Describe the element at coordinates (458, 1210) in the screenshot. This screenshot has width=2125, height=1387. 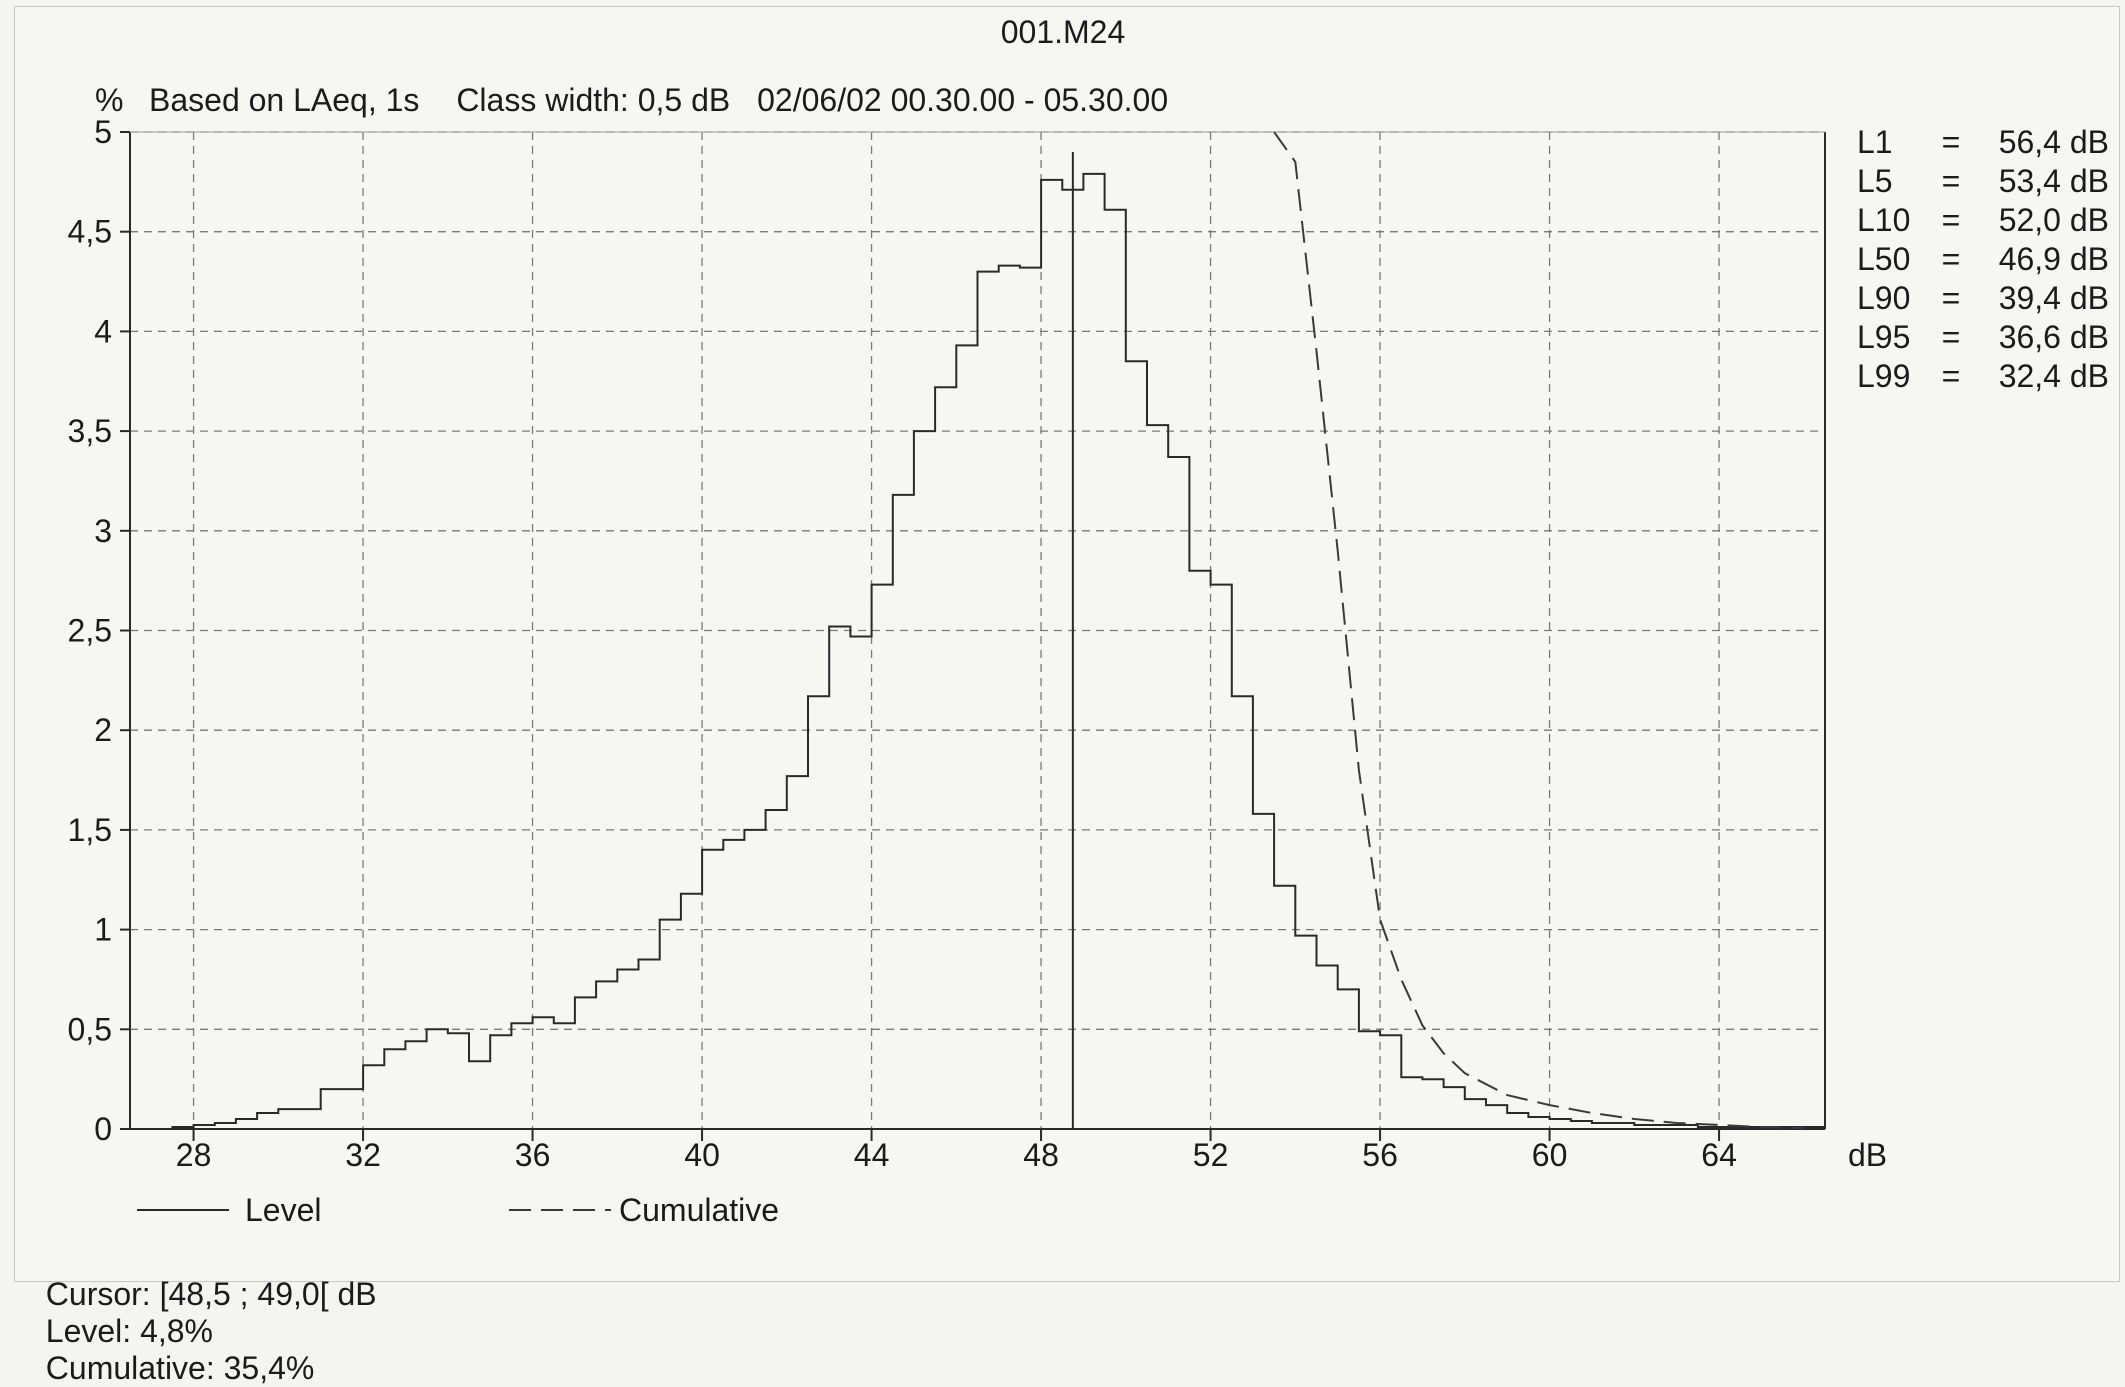
I see `legend: Level Cumulative` at that location.